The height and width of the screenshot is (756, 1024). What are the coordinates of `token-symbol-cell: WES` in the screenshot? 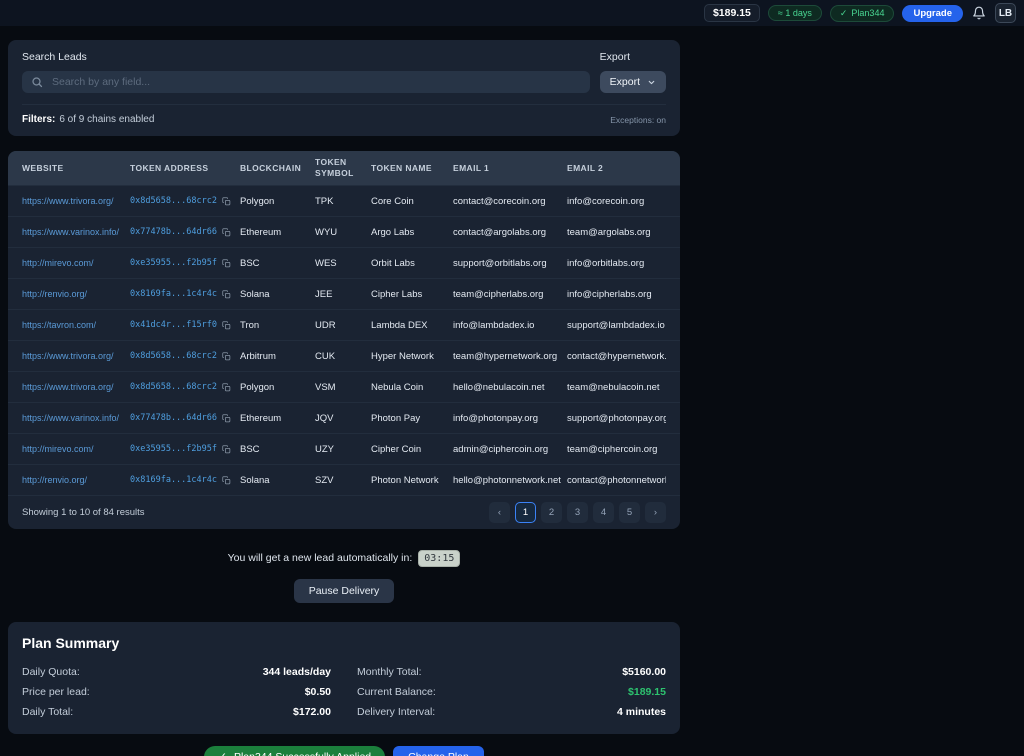 It's located at (326, 263).